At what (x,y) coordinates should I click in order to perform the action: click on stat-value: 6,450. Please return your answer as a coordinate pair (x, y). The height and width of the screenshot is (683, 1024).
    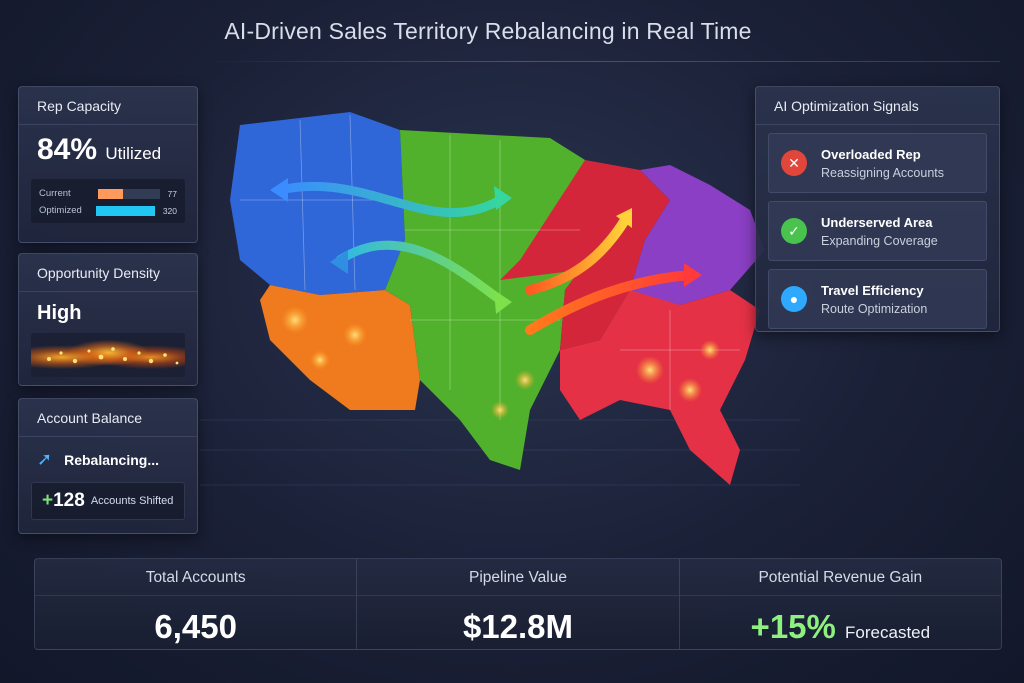
    Looking at the image, I should click on (195, 626).